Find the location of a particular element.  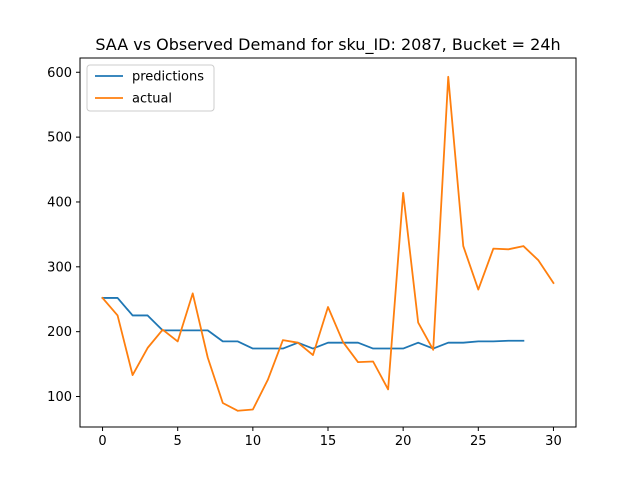

x-tick-label: 15 is located at coordinates (328, 441).